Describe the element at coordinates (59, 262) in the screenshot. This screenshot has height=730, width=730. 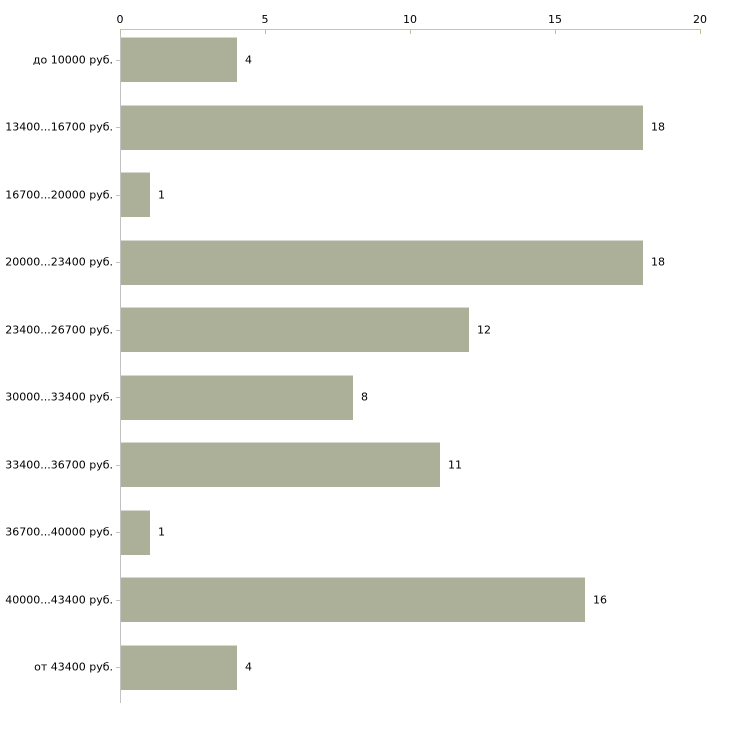
I see `category-label: 20000...23400 руб.` at that location.